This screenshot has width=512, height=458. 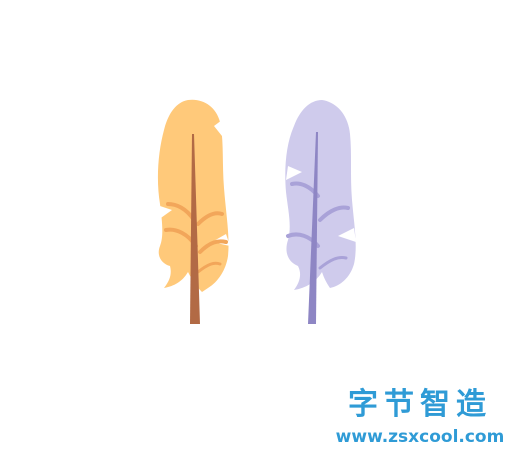 I want to click on purple-feather-vane, so click(x=320, y=195).